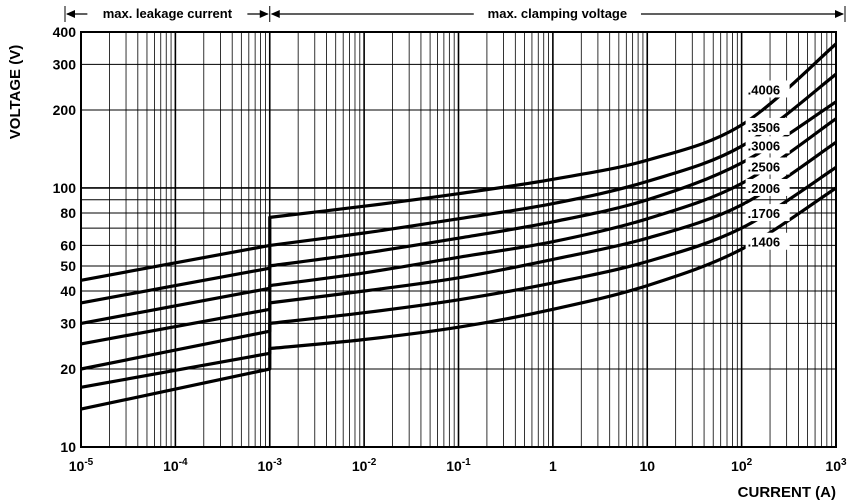  Describe the element at coordinates (764, 242) in the screenshot. I see `series-label: .1406` at that location.